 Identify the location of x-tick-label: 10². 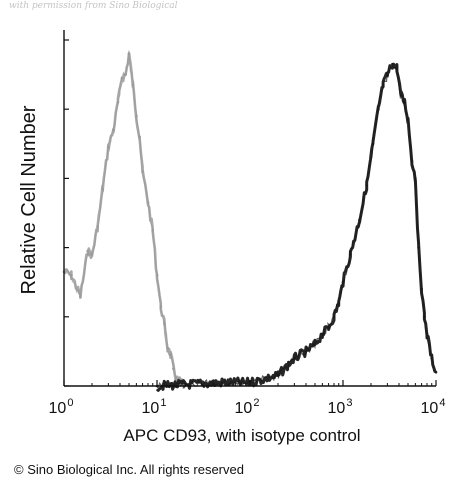
(247, 407).